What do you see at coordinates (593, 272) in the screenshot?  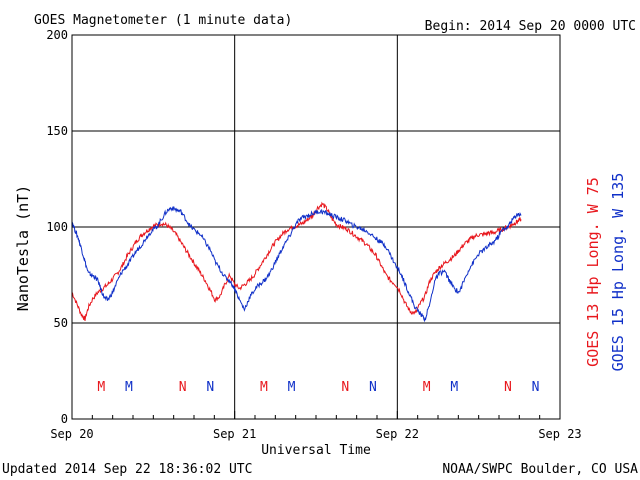 I see `legend-goes13: GOES 13 Hp Long. W 75` at bounding box center [593, 272].